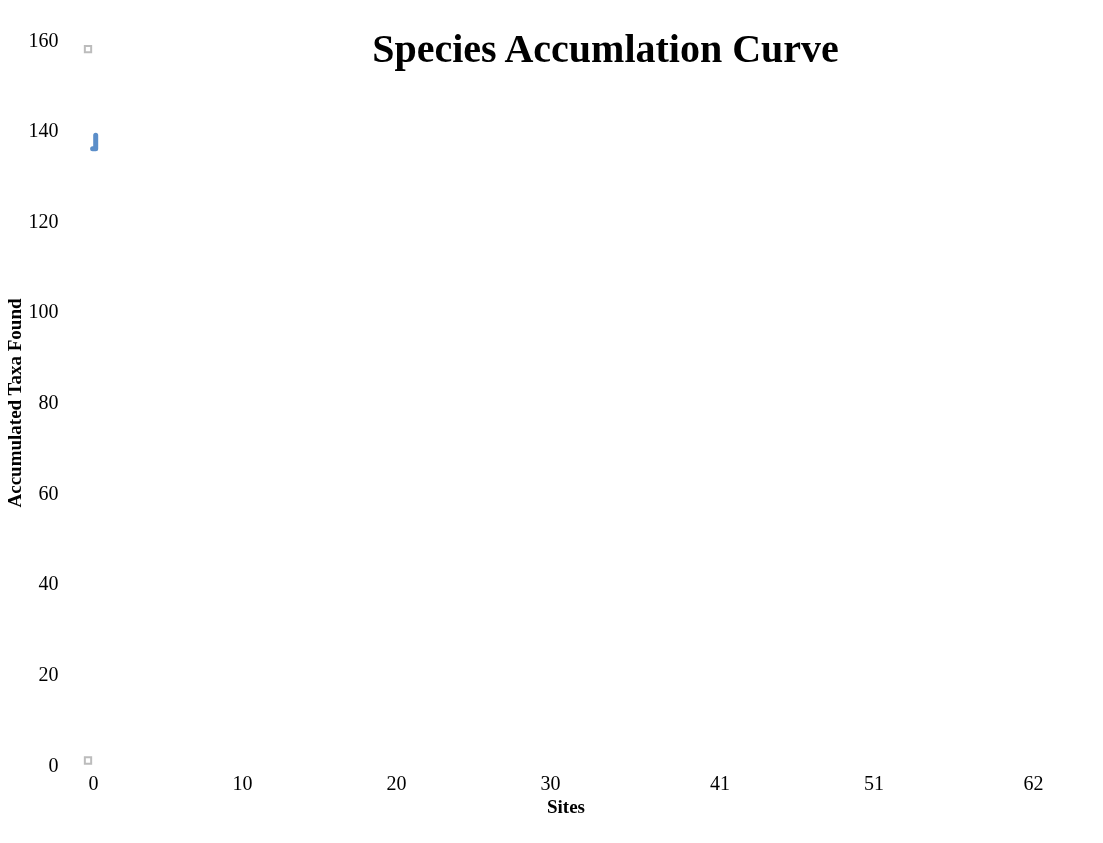 This screenshot has width=1103, height=843. I want to click on x-tick-label: 41, so click(720, 782).